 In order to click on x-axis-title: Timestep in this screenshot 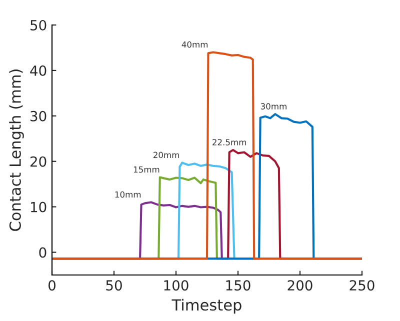, I will do `click(207, 306)`.